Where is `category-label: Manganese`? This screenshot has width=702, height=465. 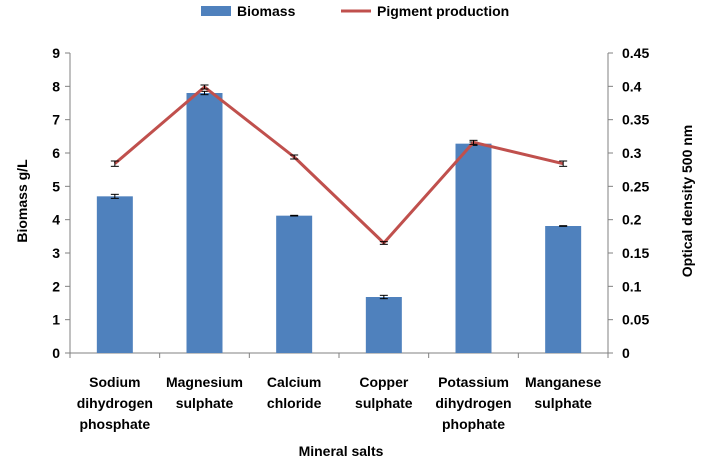 category-label: Manganese is located at coordinates (563, 382).